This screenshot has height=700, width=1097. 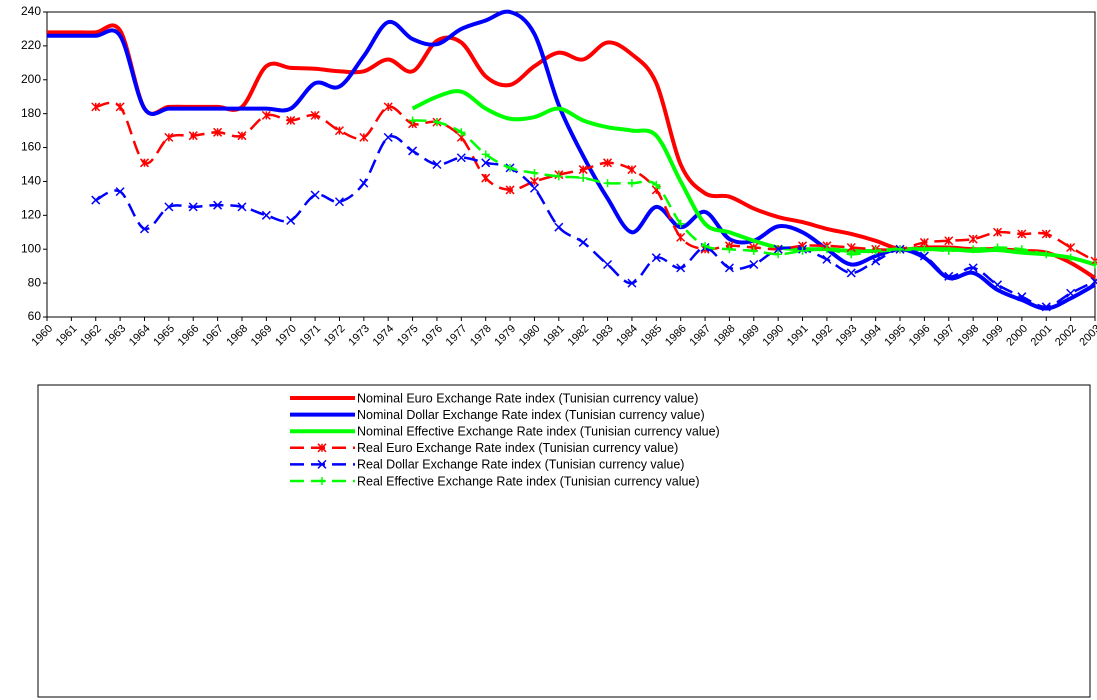 I want to click on x-tick-label: 1960, so click(x=42, y=336).